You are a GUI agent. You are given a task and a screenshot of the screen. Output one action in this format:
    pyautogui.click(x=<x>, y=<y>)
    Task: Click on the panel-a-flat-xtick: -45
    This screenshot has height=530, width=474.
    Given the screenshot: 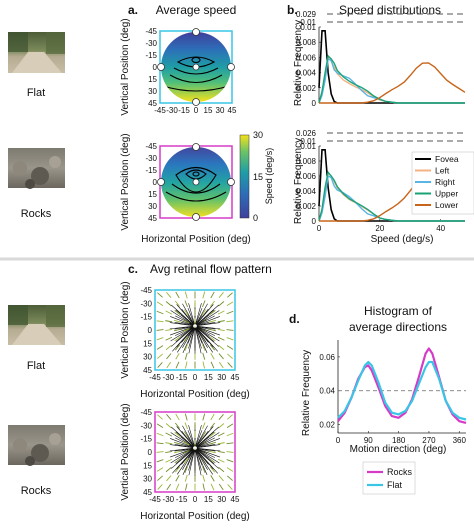 What is the action you would take?
    pyautogui.click(x=160, y=110)
    